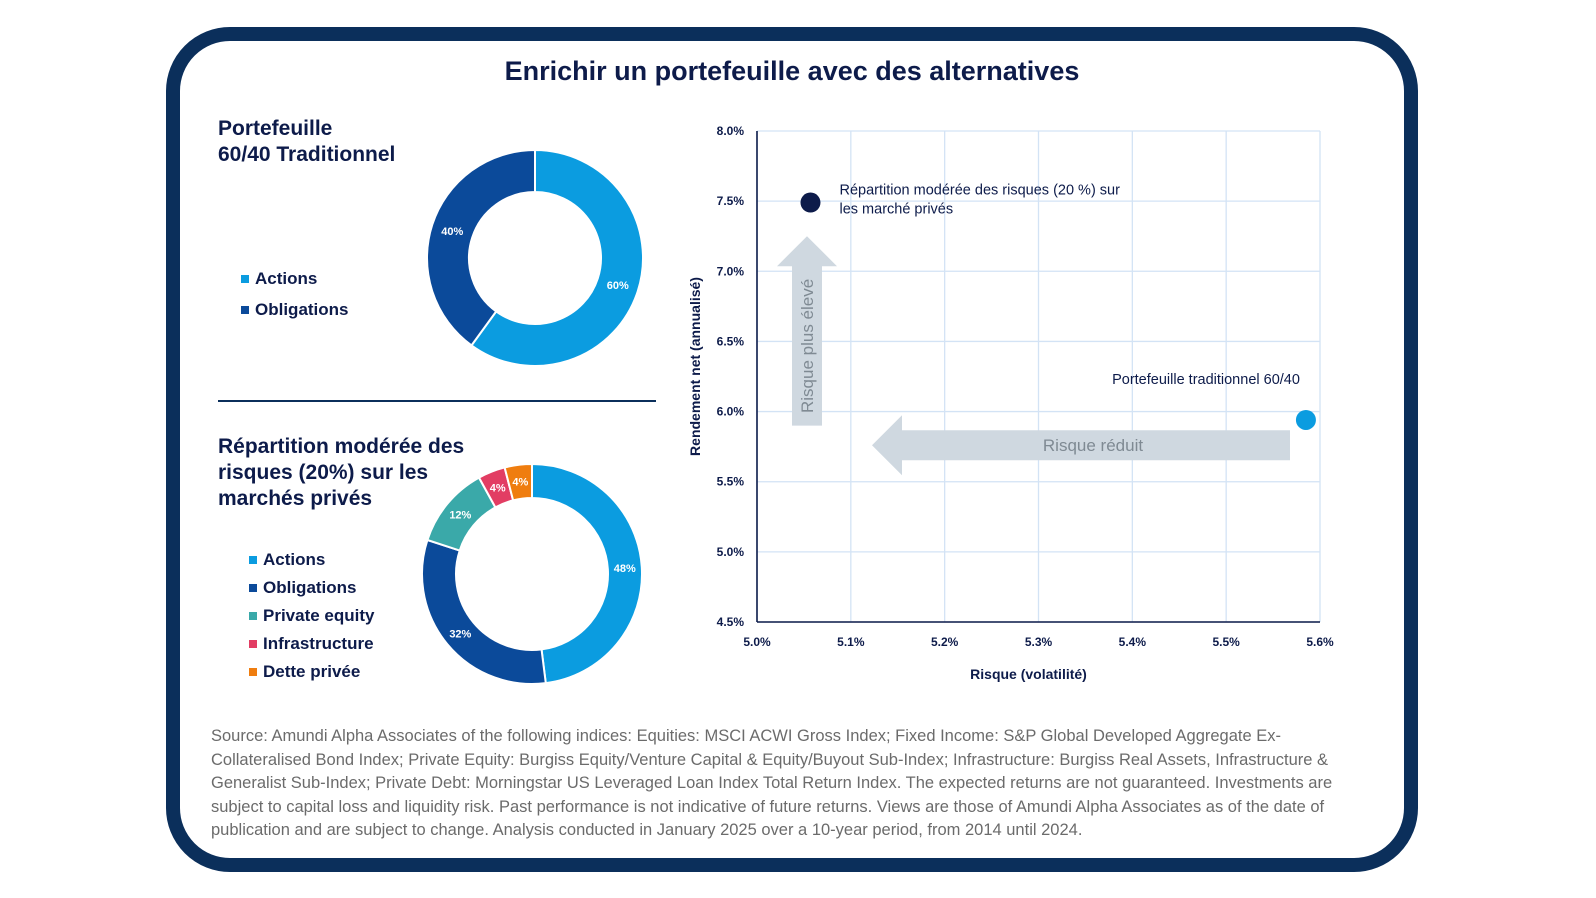 The image size is (1596, 898). What do you see at coordinates (452, 232) in the screenshot?
I see `donut-data-label: 40%` at bounding box center [452, 232].